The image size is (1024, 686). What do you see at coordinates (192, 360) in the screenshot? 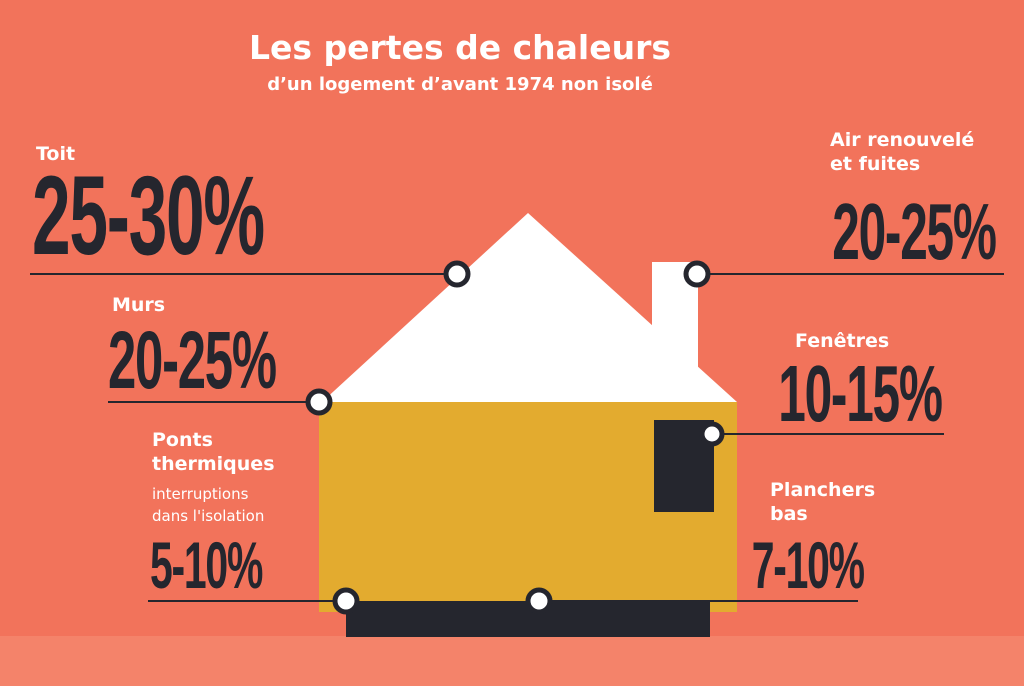
I see `loss-value-walls: 20-25%` at bounding box center [192, 360].